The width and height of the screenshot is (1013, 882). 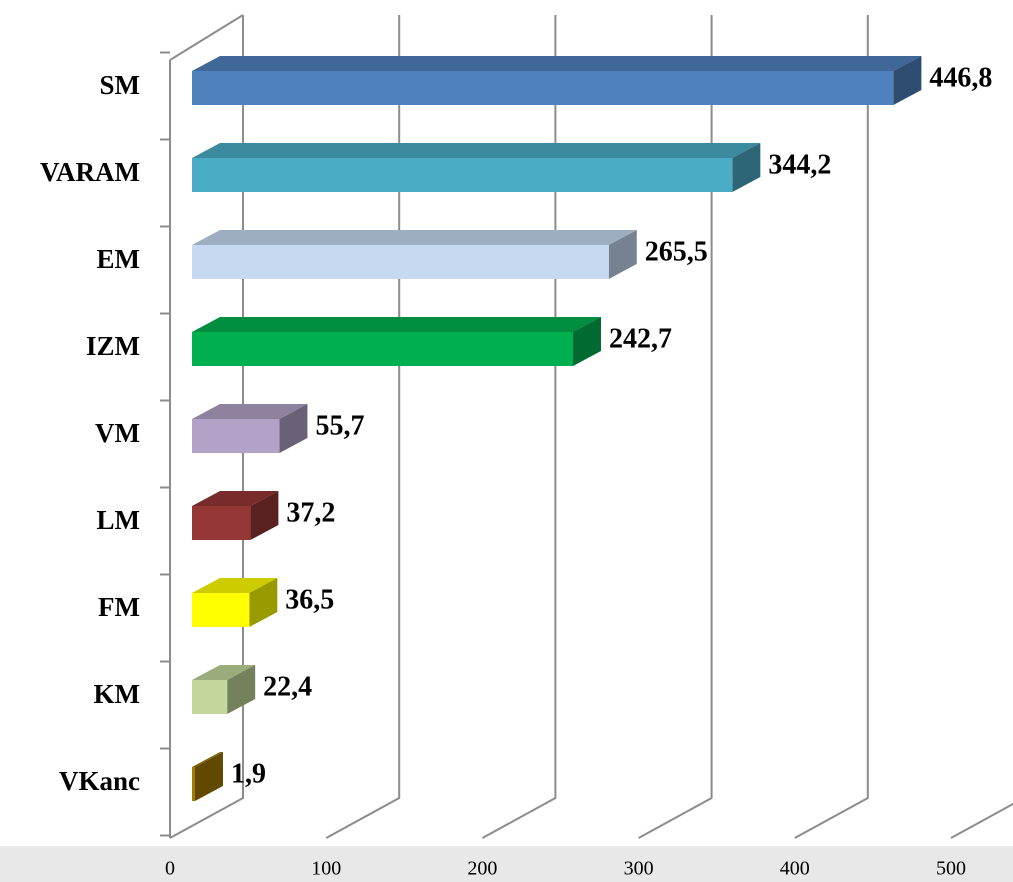 What do you see at coordinates (310, 512) in the screenshot?
I see `value-label: 37,2` at bounding box center [310, 512].